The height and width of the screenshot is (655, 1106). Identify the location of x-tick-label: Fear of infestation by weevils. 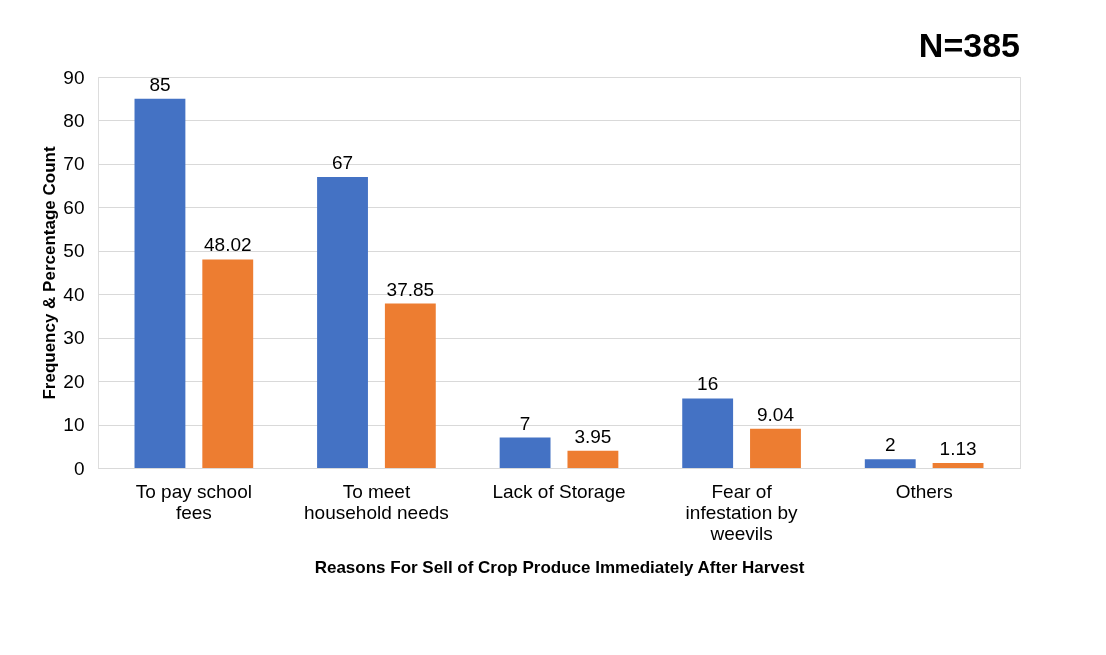
(742, 512).